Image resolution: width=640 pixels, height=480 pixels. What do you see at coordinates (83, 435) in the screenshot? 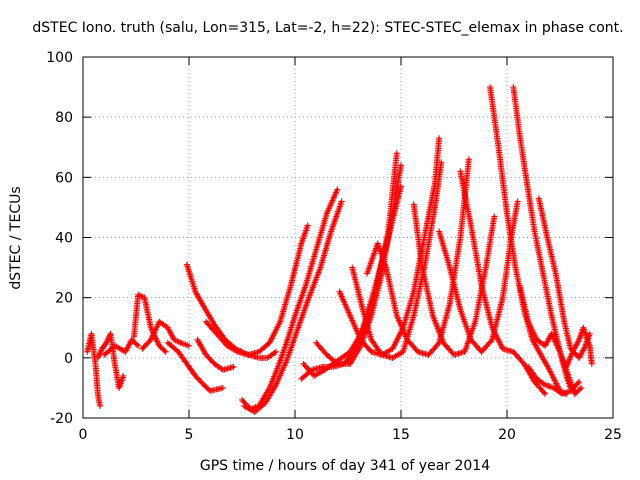
I see `x-tick-label: 0` at bounding box center [83, 435].